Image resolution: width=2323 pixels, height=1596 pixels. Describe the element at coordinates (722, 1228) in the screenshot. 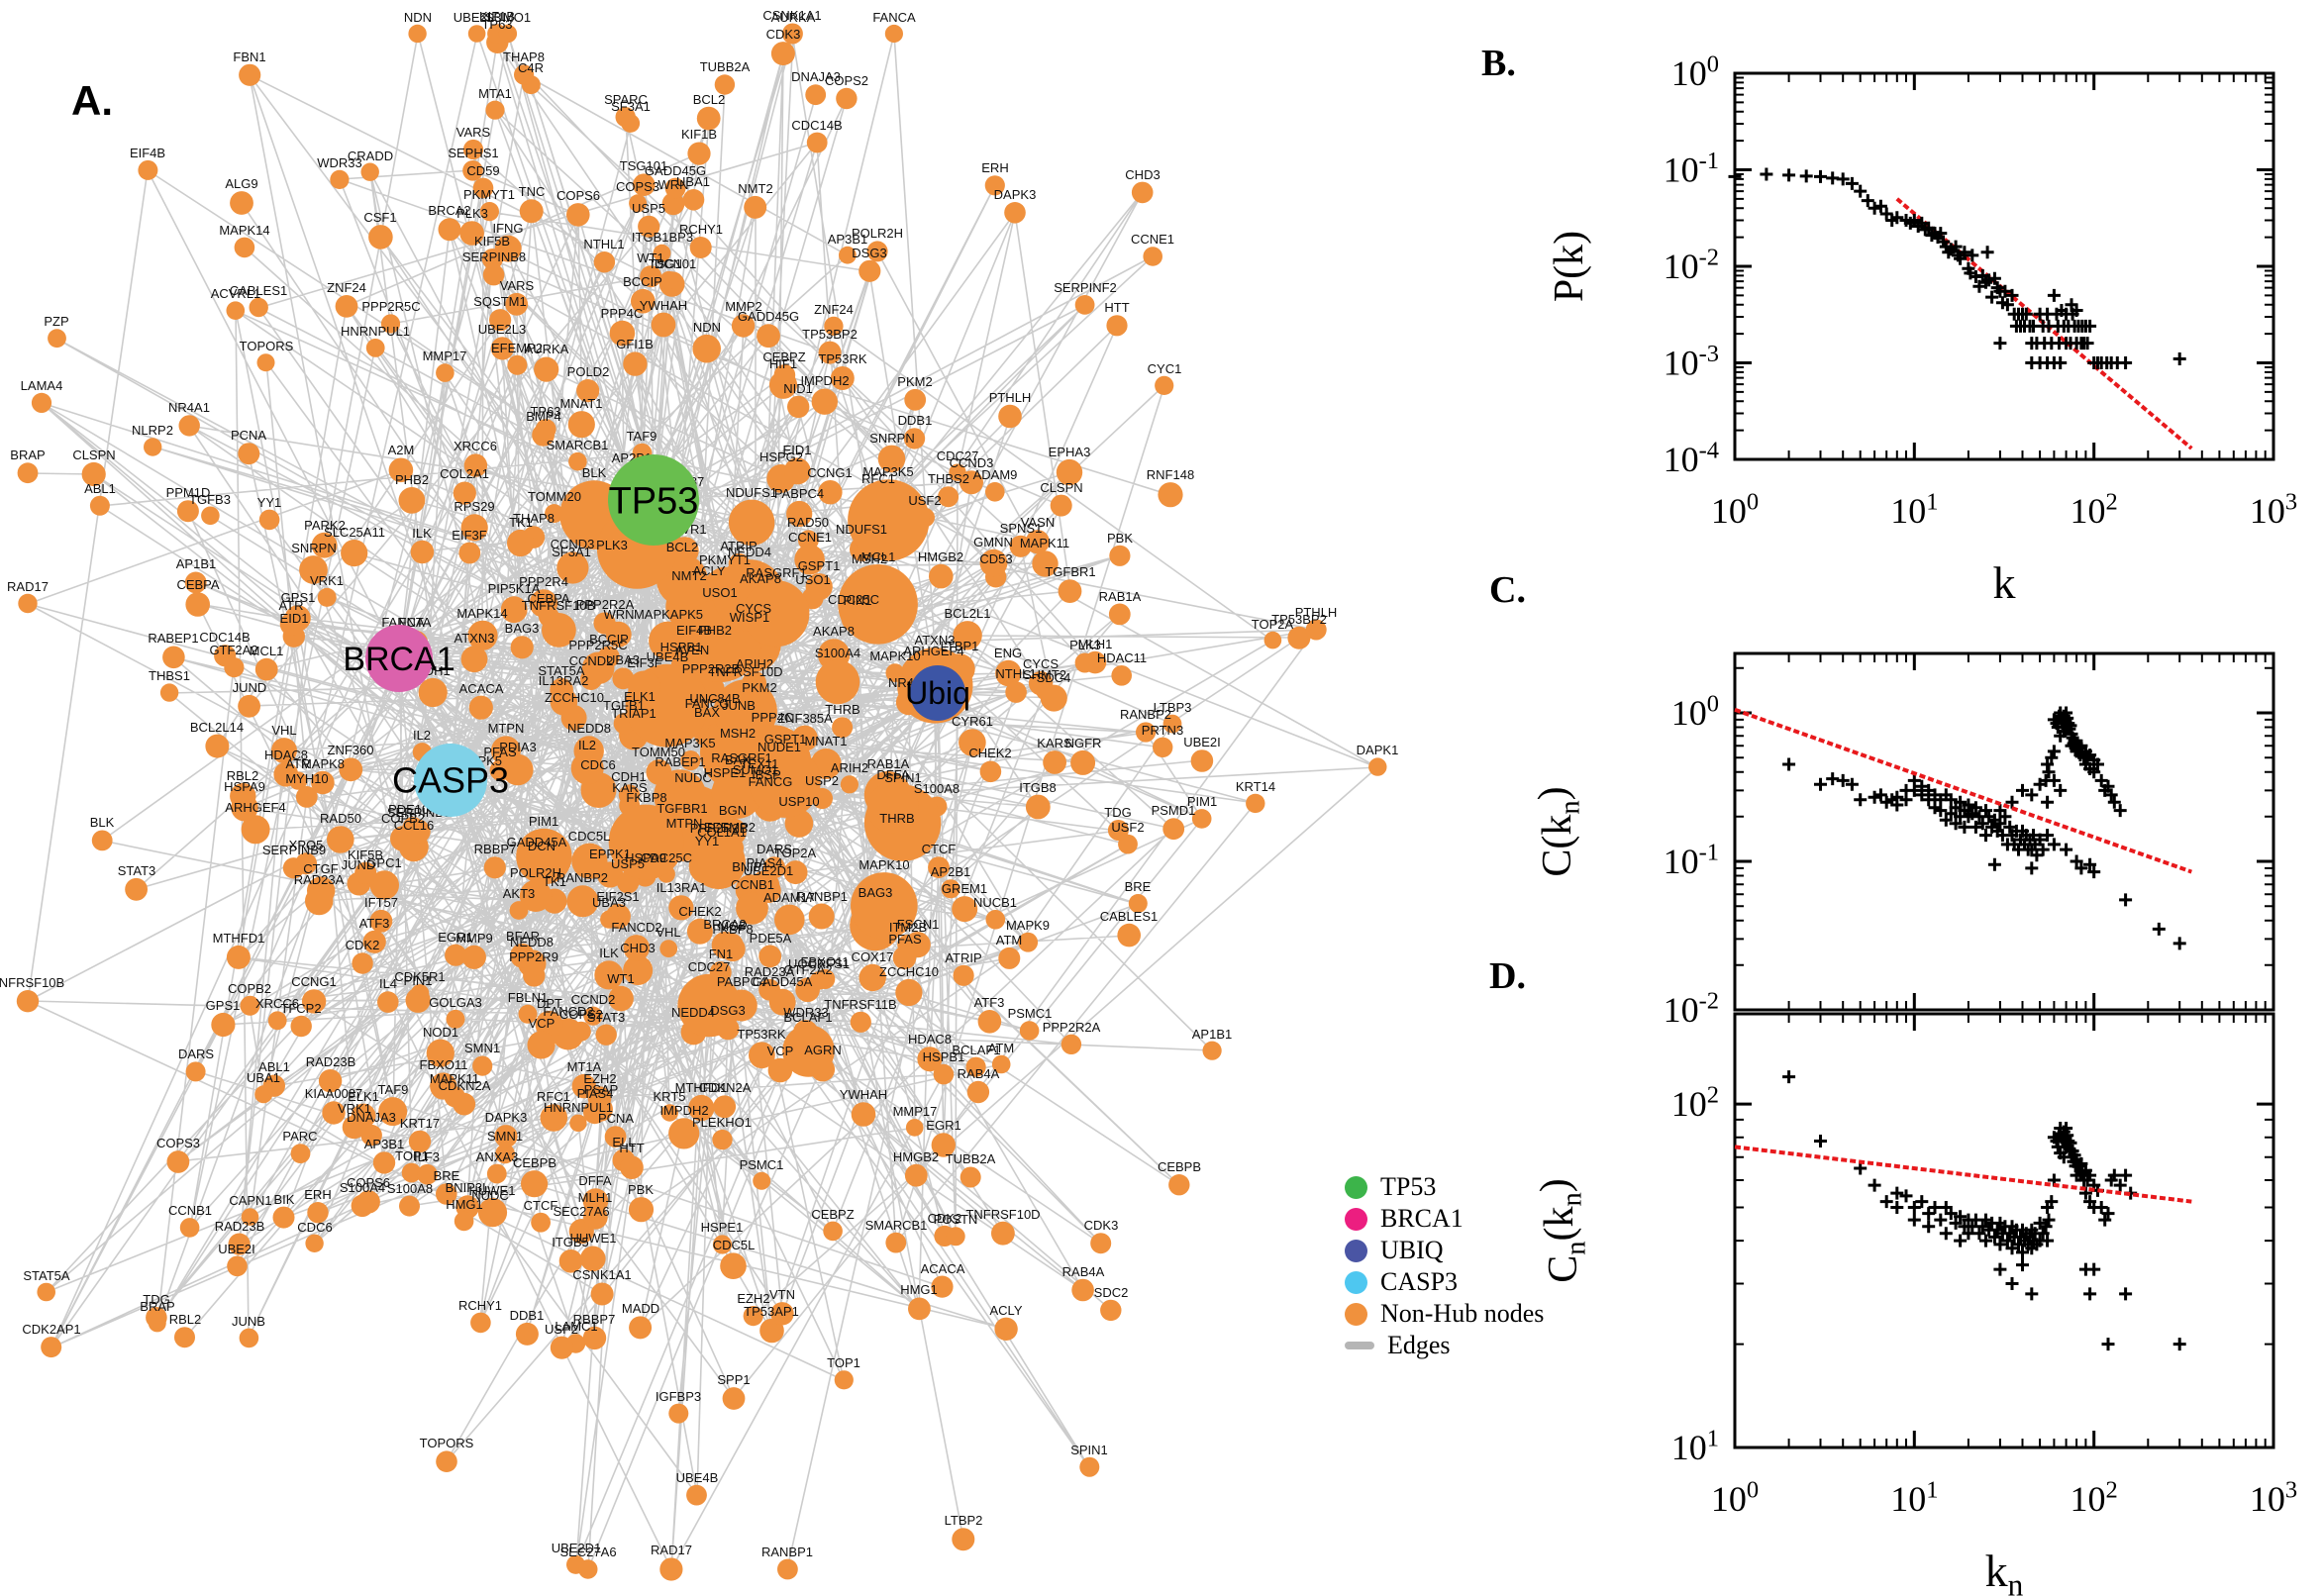

I see `svg-text: HSPE1` at that location.